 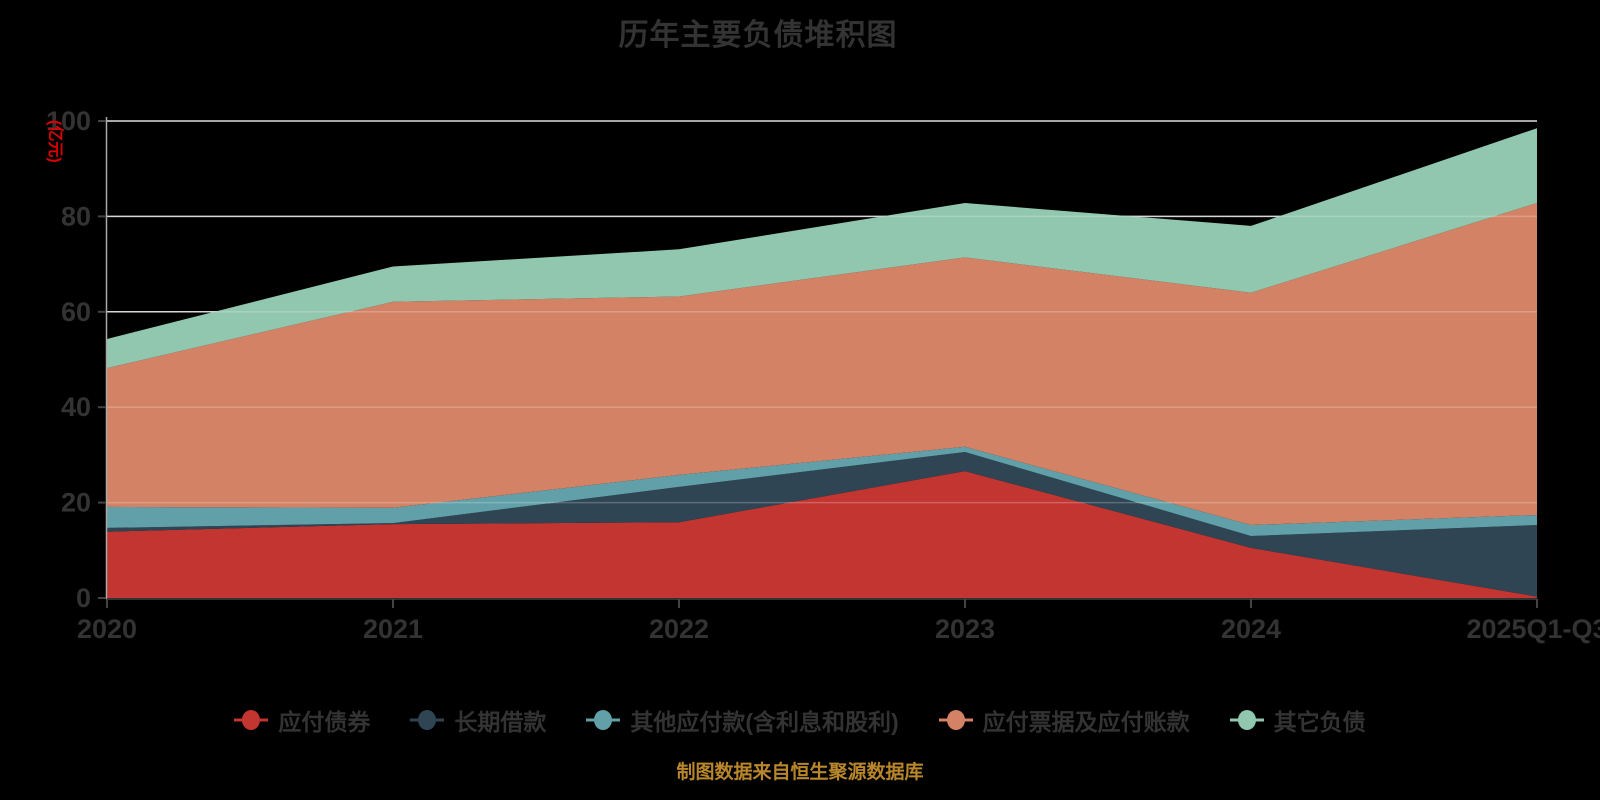 I want to click on x-tick-label: 2023, so click(x=965, y=629).